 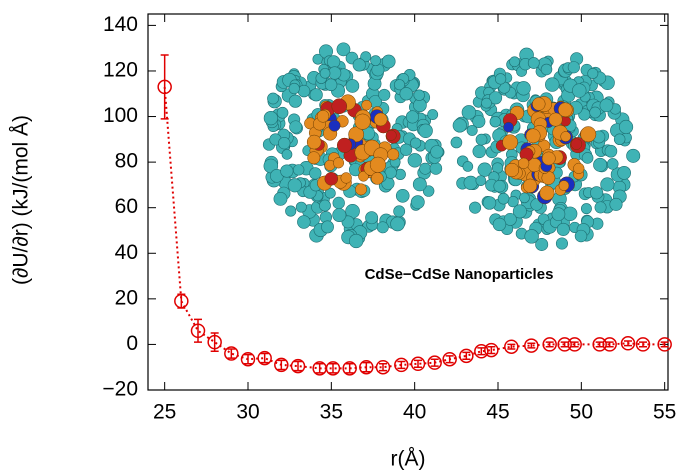 I want to click on x-tick-label: 45, so click(x=497, y=412).